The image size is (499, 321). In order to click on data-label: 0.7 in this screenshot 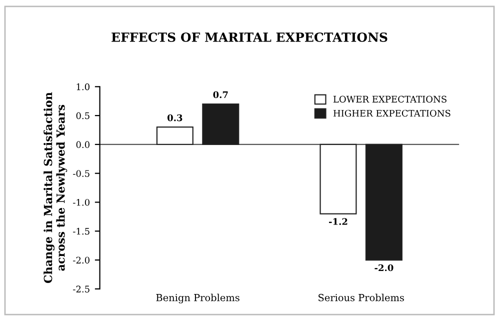, I will do `click(220, 94)`.